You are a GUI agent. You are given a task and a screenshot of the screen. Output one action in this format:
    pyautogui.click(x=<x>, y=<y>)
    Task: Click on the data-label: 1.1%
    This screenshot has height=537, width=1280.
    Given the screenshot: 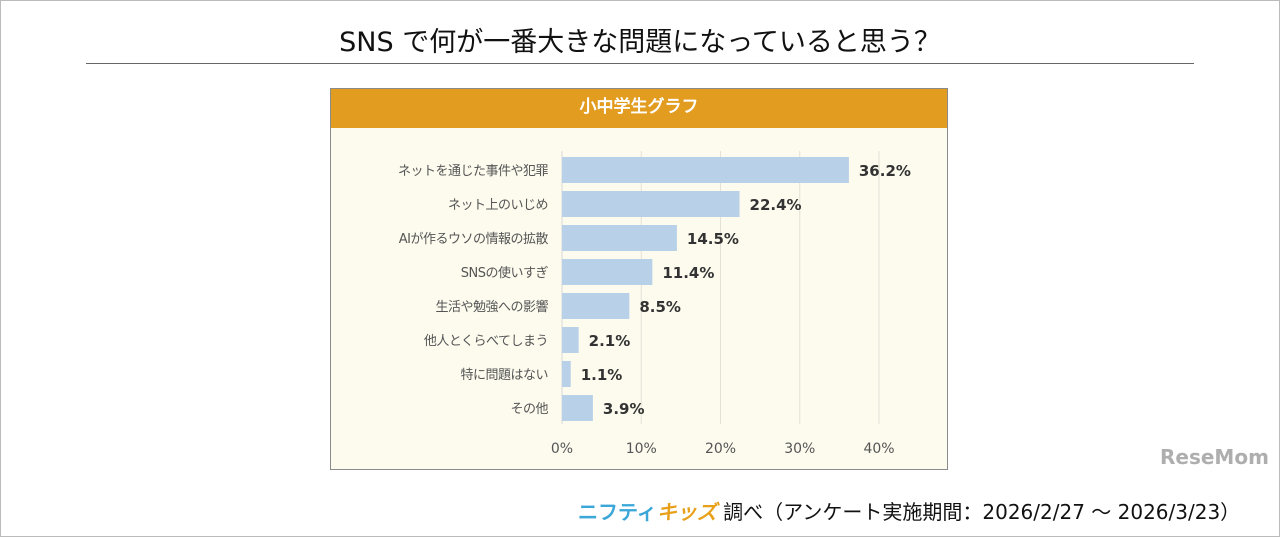 What is the action you would take?
    pyautogui.click(x=602, y=375)
    